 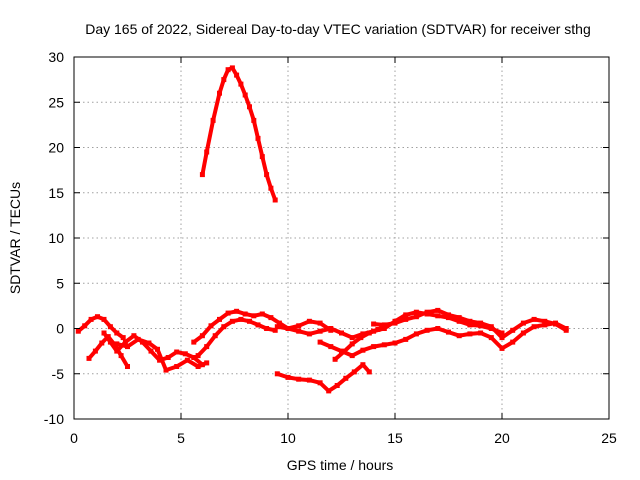 What do you see at coordinates (54, 419) in the screenshot?
I see `y-tick-label: -10` at bounding box center [54, 419].